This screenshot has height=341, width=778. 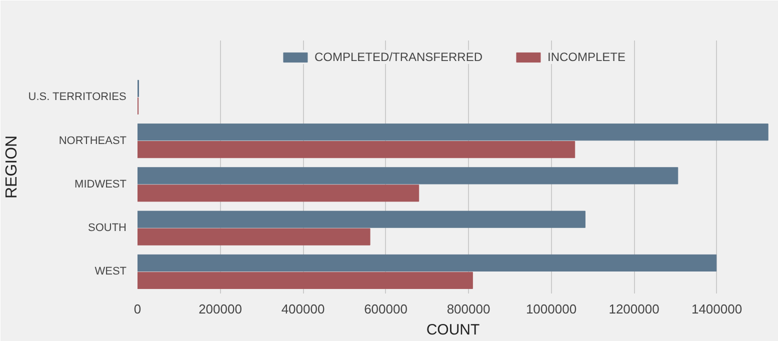 What do you see at coordinates (398, 57) in the screenshot?
I see `legend-label: COMPLETED/TRANSFERRED` at bounding box center [398, 57].